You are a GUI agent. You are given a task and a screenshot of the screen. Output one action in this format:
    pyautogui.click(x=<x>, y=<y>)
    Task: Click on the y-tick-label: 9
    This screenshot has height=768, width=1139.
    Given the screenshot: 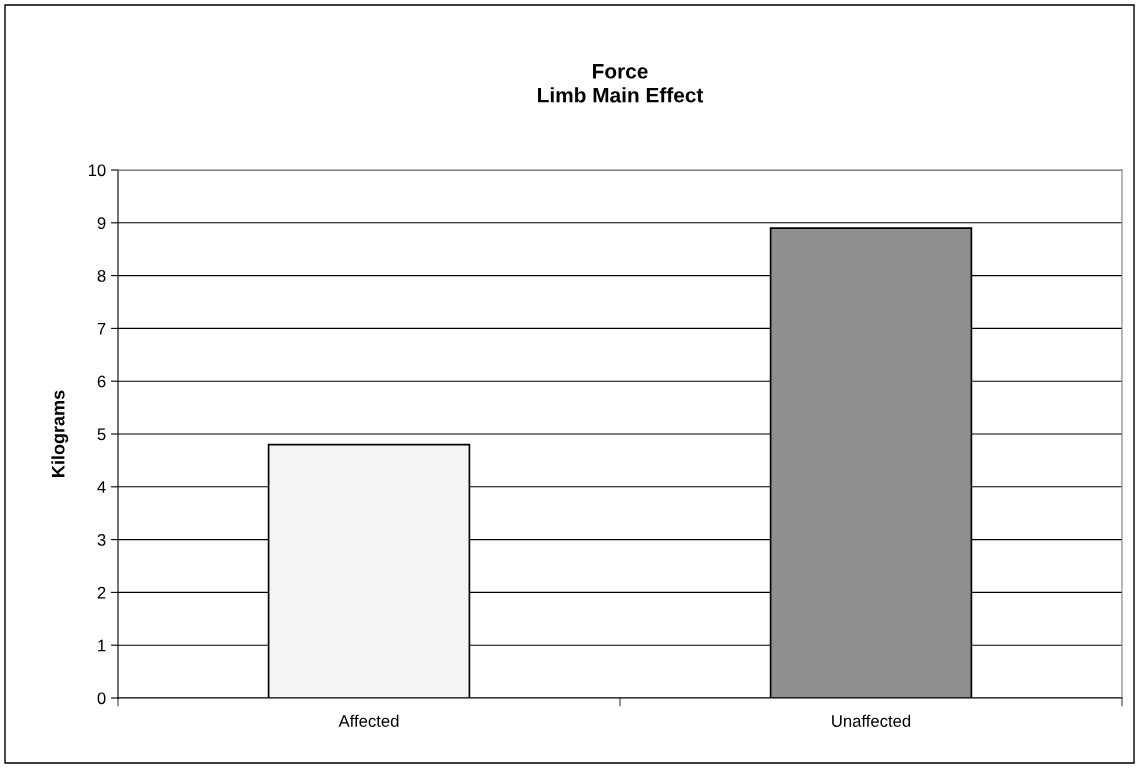 What is the action you would take?
    pyautogui.click(x=101, y=223)
    